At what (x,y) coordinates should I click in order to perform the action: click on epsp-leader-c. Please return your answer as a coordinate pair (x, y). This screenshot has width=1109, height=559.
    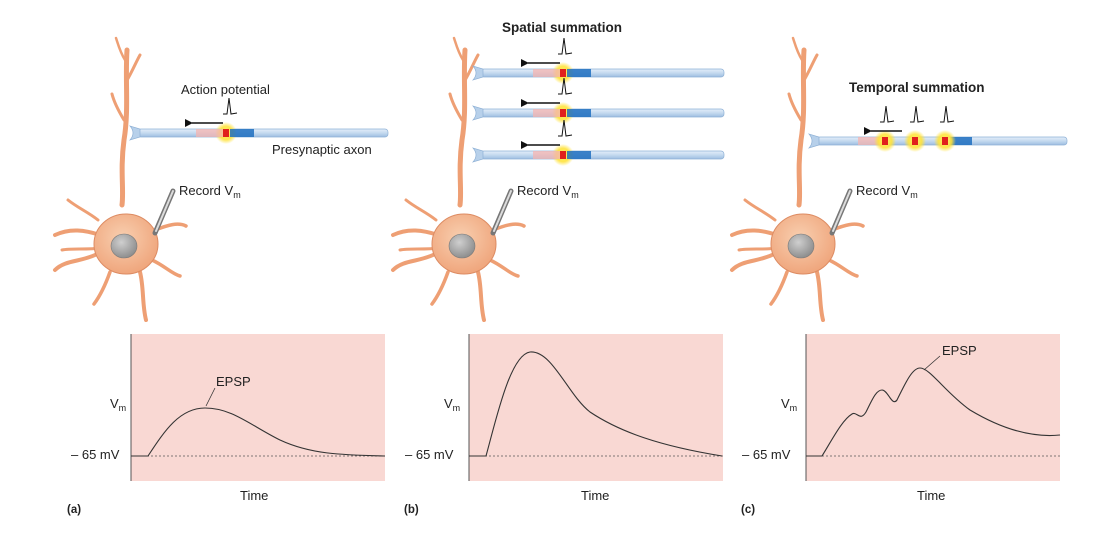
    Looking at the image, I should click on (932, 363).